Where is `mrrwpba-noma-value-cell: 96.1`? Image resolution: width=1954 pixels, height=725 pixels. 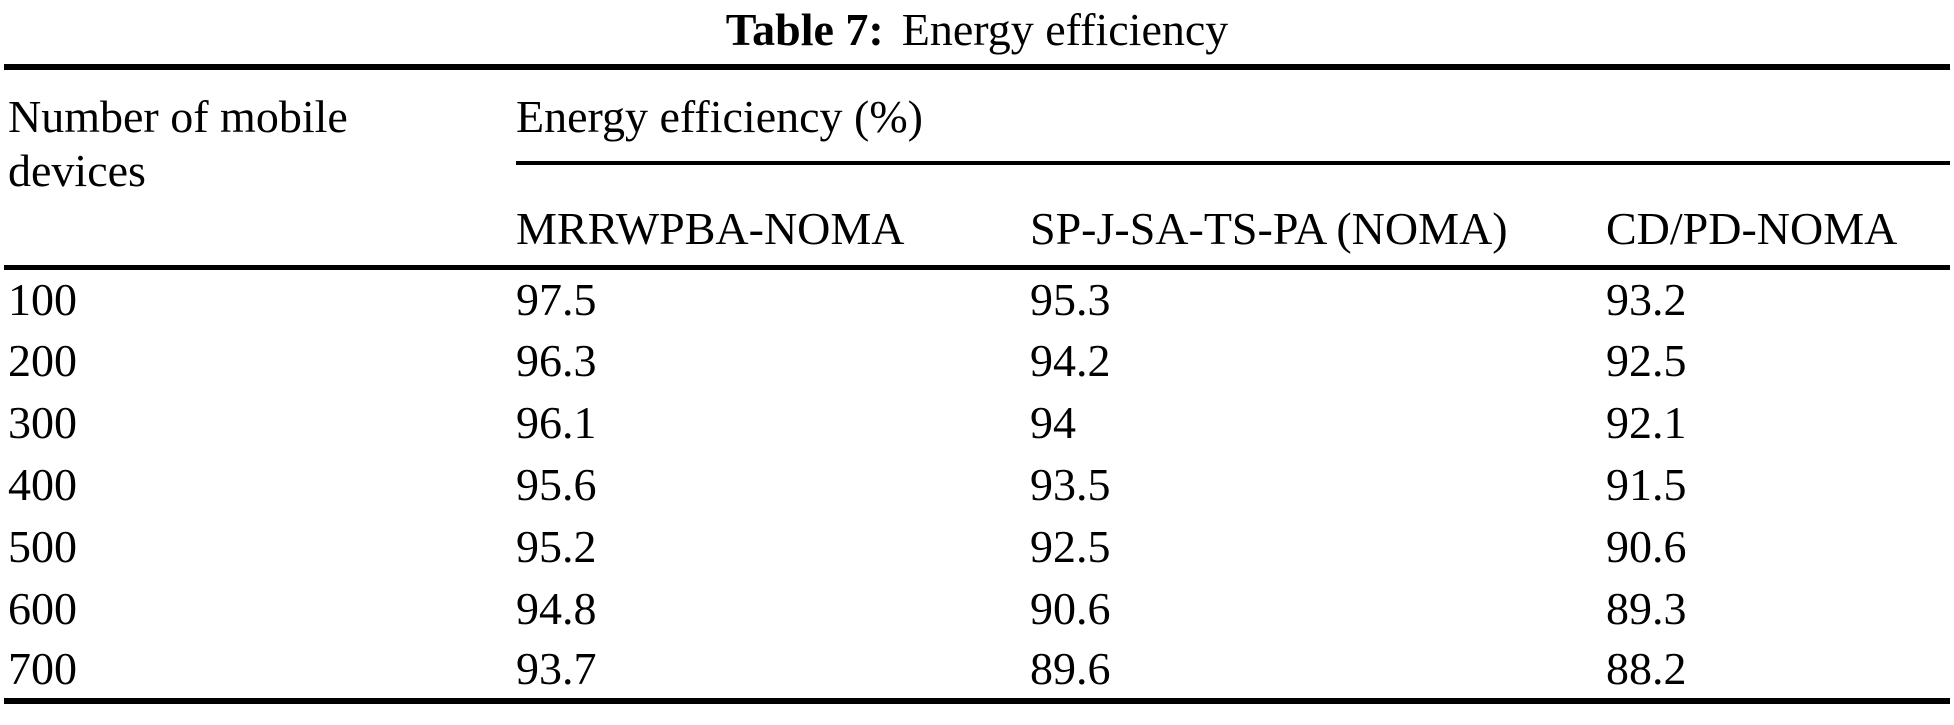
mrrwpba-noma-value-cell: 96.1 is located at coordinates (556, 422).